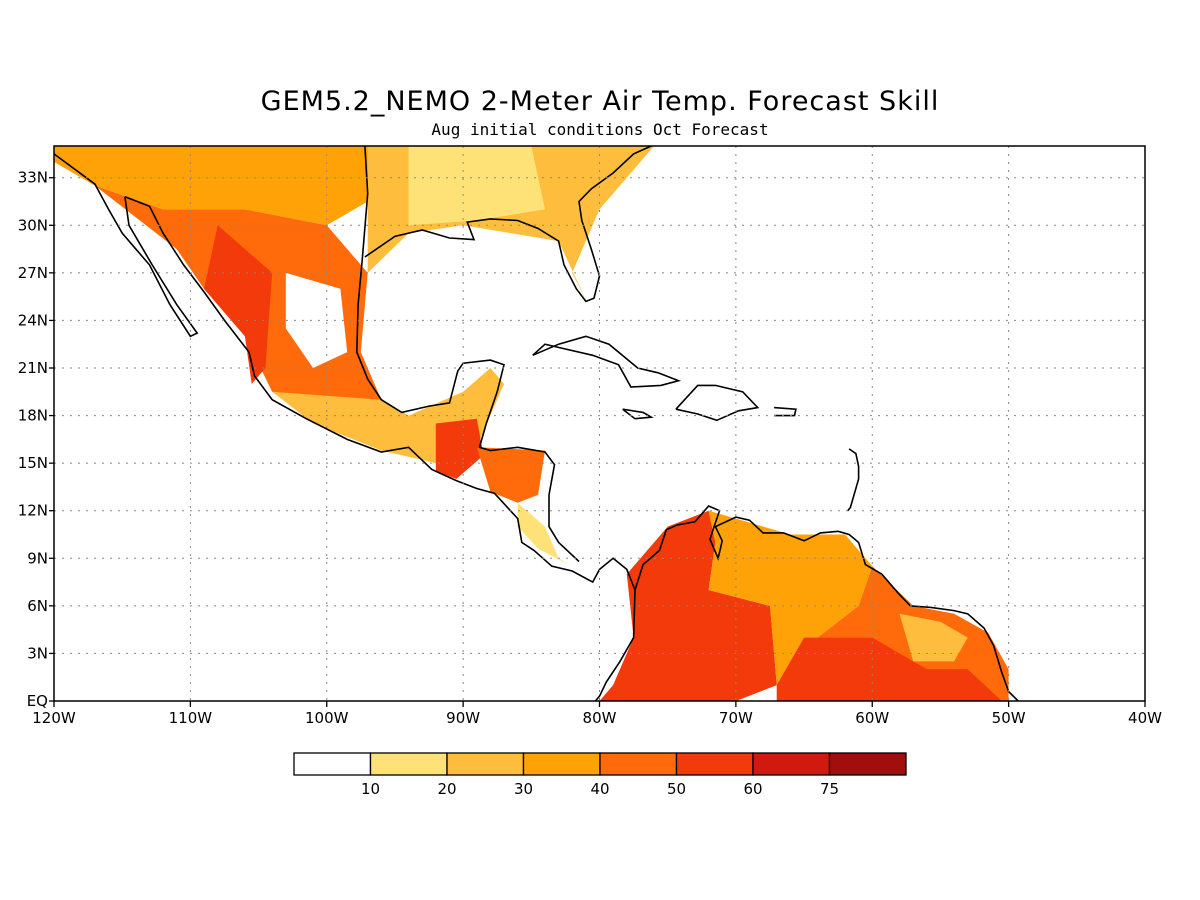 The image size is (1200, 900). Describe the element at coordinates (459, 448) in the screenshot. I see `region-guatemala` at that location.